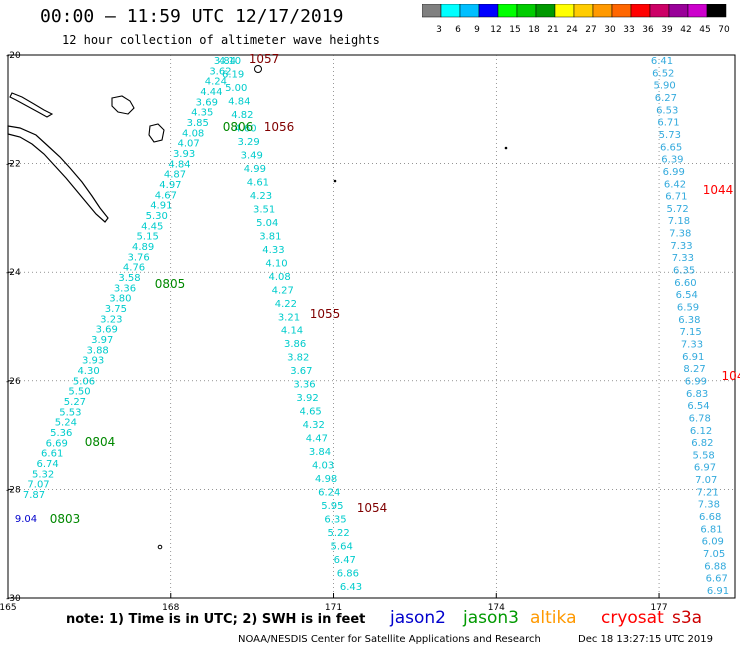 This screenshot has height=650, width=740. Describe the element at coordinates (418, 618) in the screenshot. I see `satellite-jason2: jason2` at that location.